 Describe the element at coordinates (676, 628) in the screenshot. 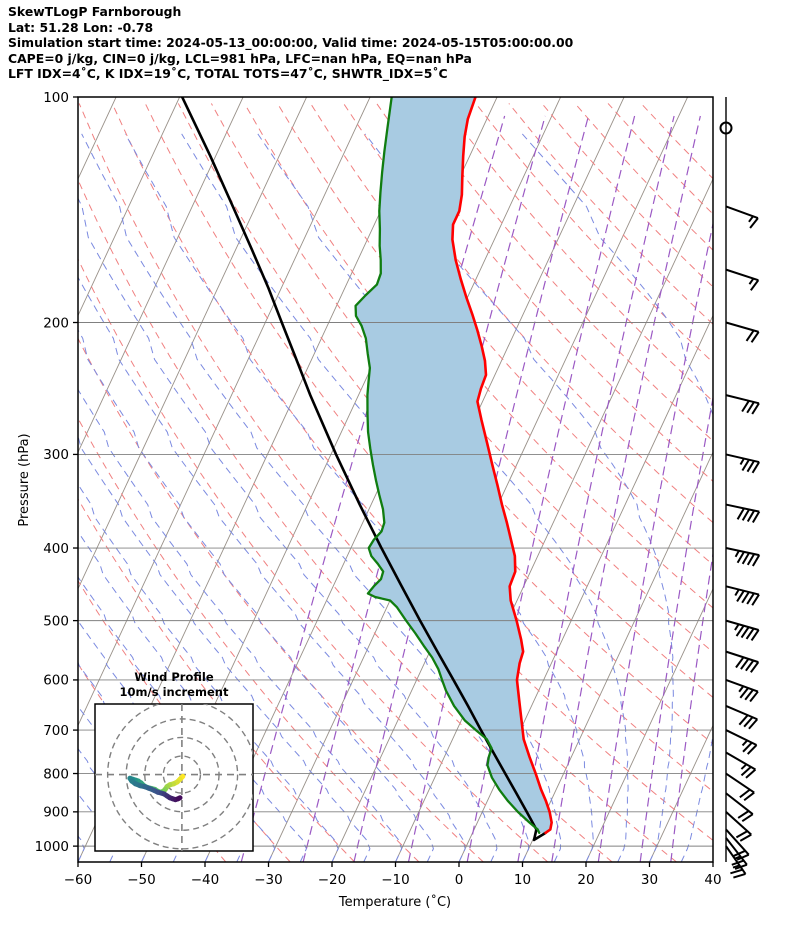

I see `mixing-ratio-line` at that location.